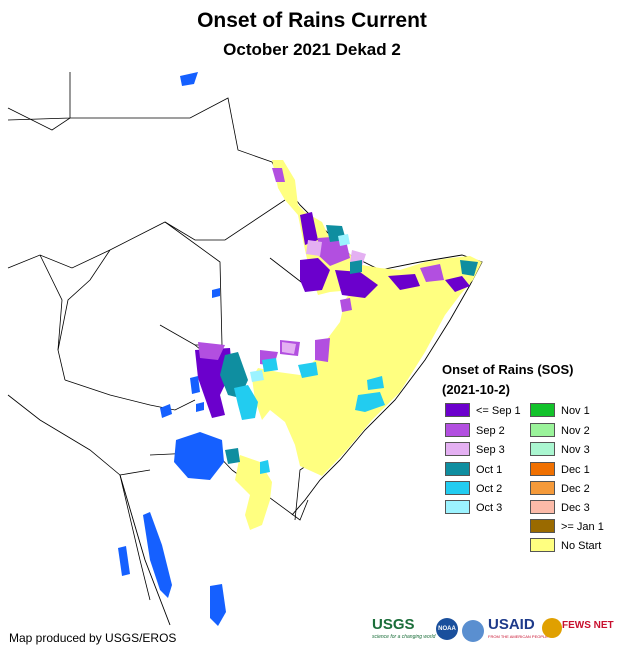 This screenshot has height=648, width=624. I want to click on legend-label: >= Jan 1, so click(582, 527).